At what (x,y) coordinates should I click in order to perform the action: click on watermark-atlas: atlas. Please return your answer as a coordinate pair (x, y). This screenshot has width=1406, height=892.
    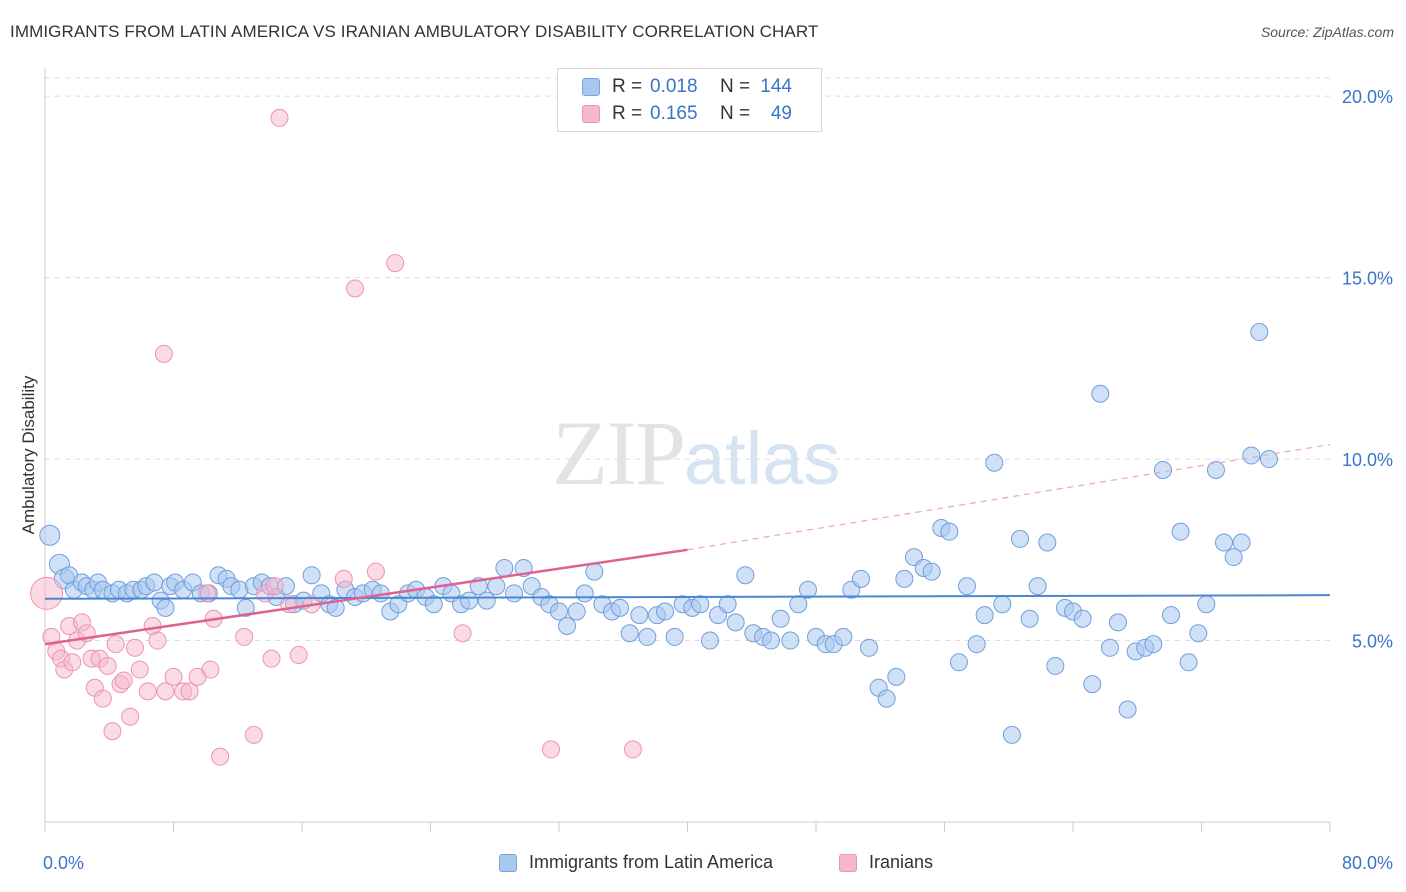
    Looking at the image, I should click on (762, 458).